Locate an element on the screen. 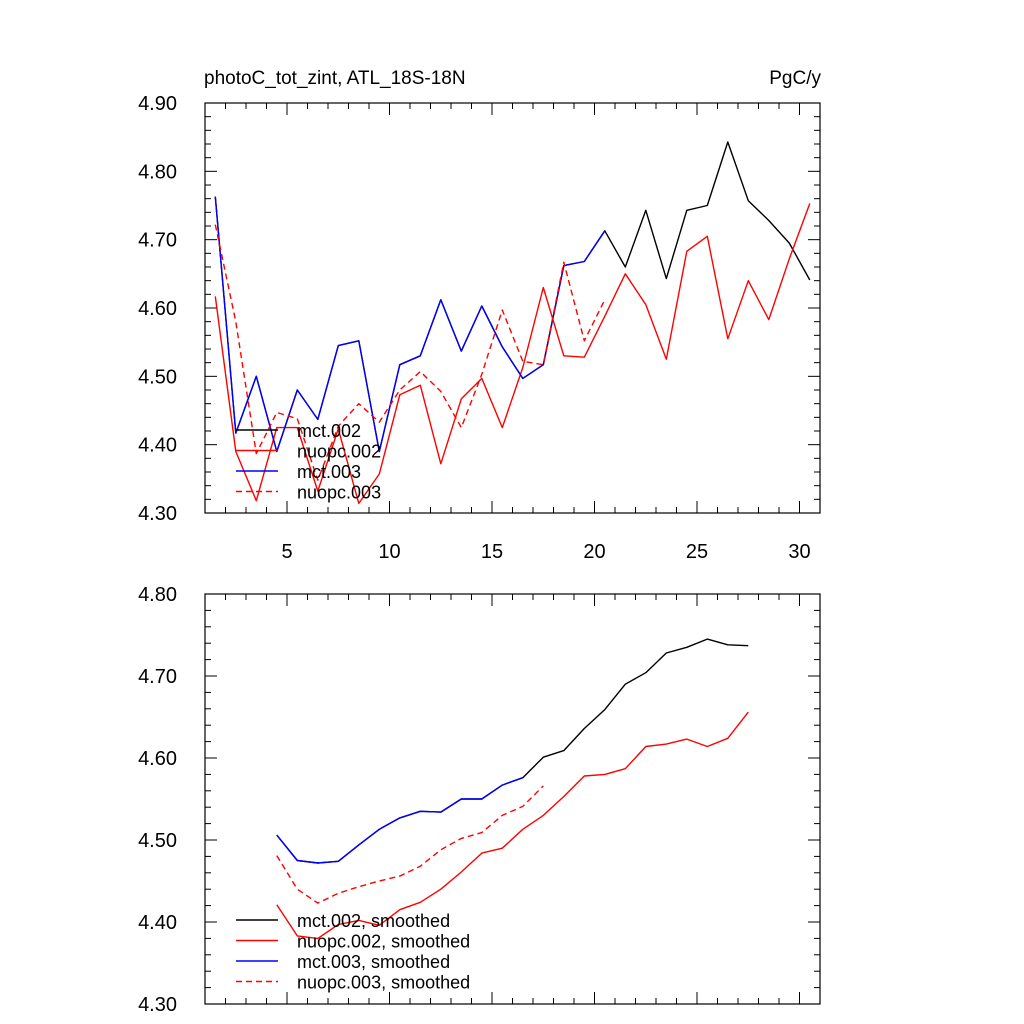 This screenshot has height=1024, width=1024. legend-entry: nuopc.002, smoothed is located at coordinates (353, 942).